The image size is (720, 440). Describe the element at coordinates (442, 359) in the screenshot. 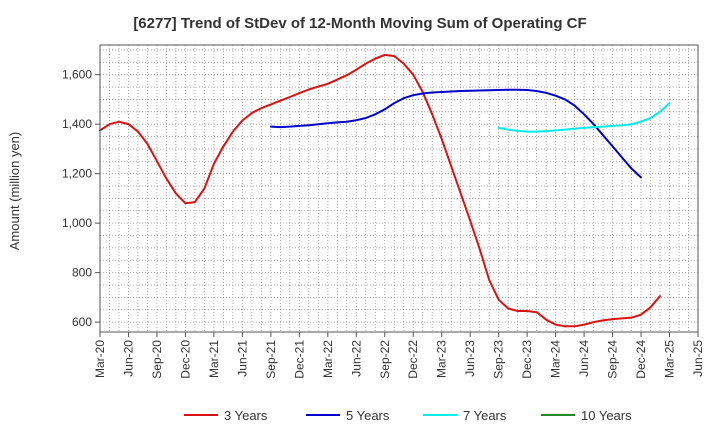

I see `x-tick-label: Mar-23` at that location.